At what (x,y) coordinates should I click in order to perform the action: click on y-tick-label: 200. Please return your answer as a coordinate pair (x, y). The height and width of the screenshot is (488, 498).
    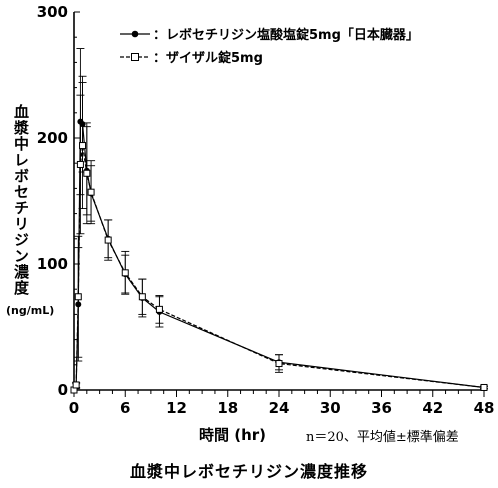
    Looking at the image, I should click on (52, 138).